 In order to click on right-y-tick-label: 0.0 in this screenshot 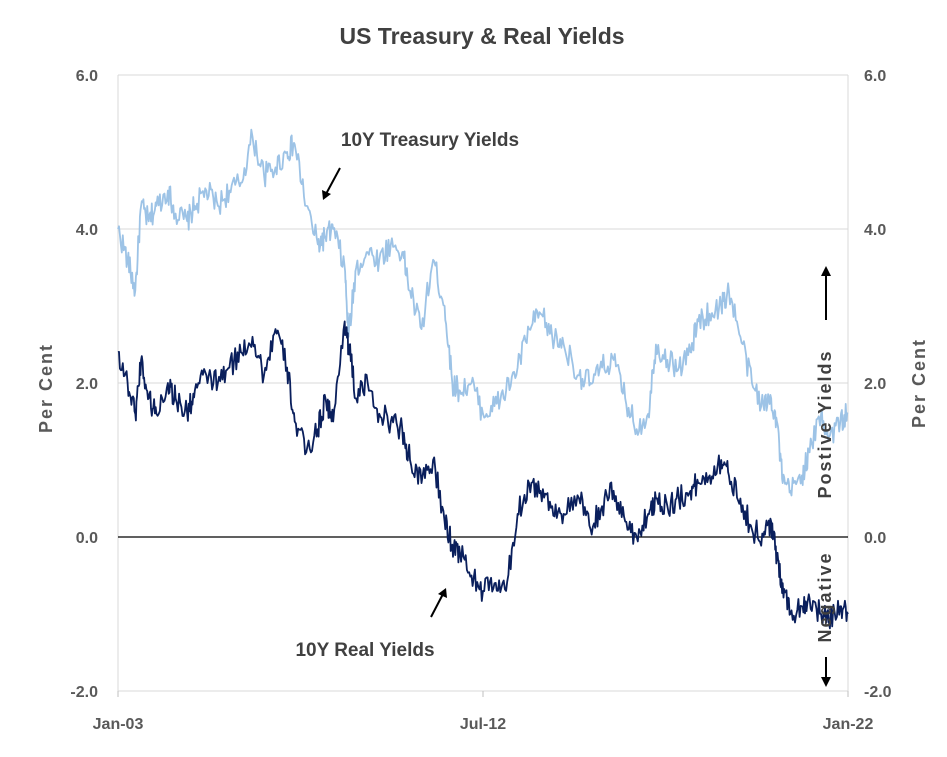, I will do `click(875, 538)`.